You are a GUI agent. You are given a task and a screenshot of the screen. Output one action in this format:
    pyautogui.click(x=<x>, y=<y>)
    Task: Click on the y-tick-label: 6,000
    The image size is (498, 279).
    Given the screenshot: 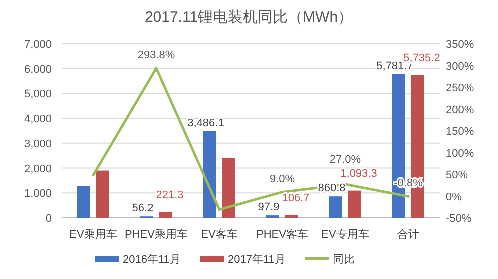 What is the action you would take?
    pyautogui.click(x=38, y=70)
    